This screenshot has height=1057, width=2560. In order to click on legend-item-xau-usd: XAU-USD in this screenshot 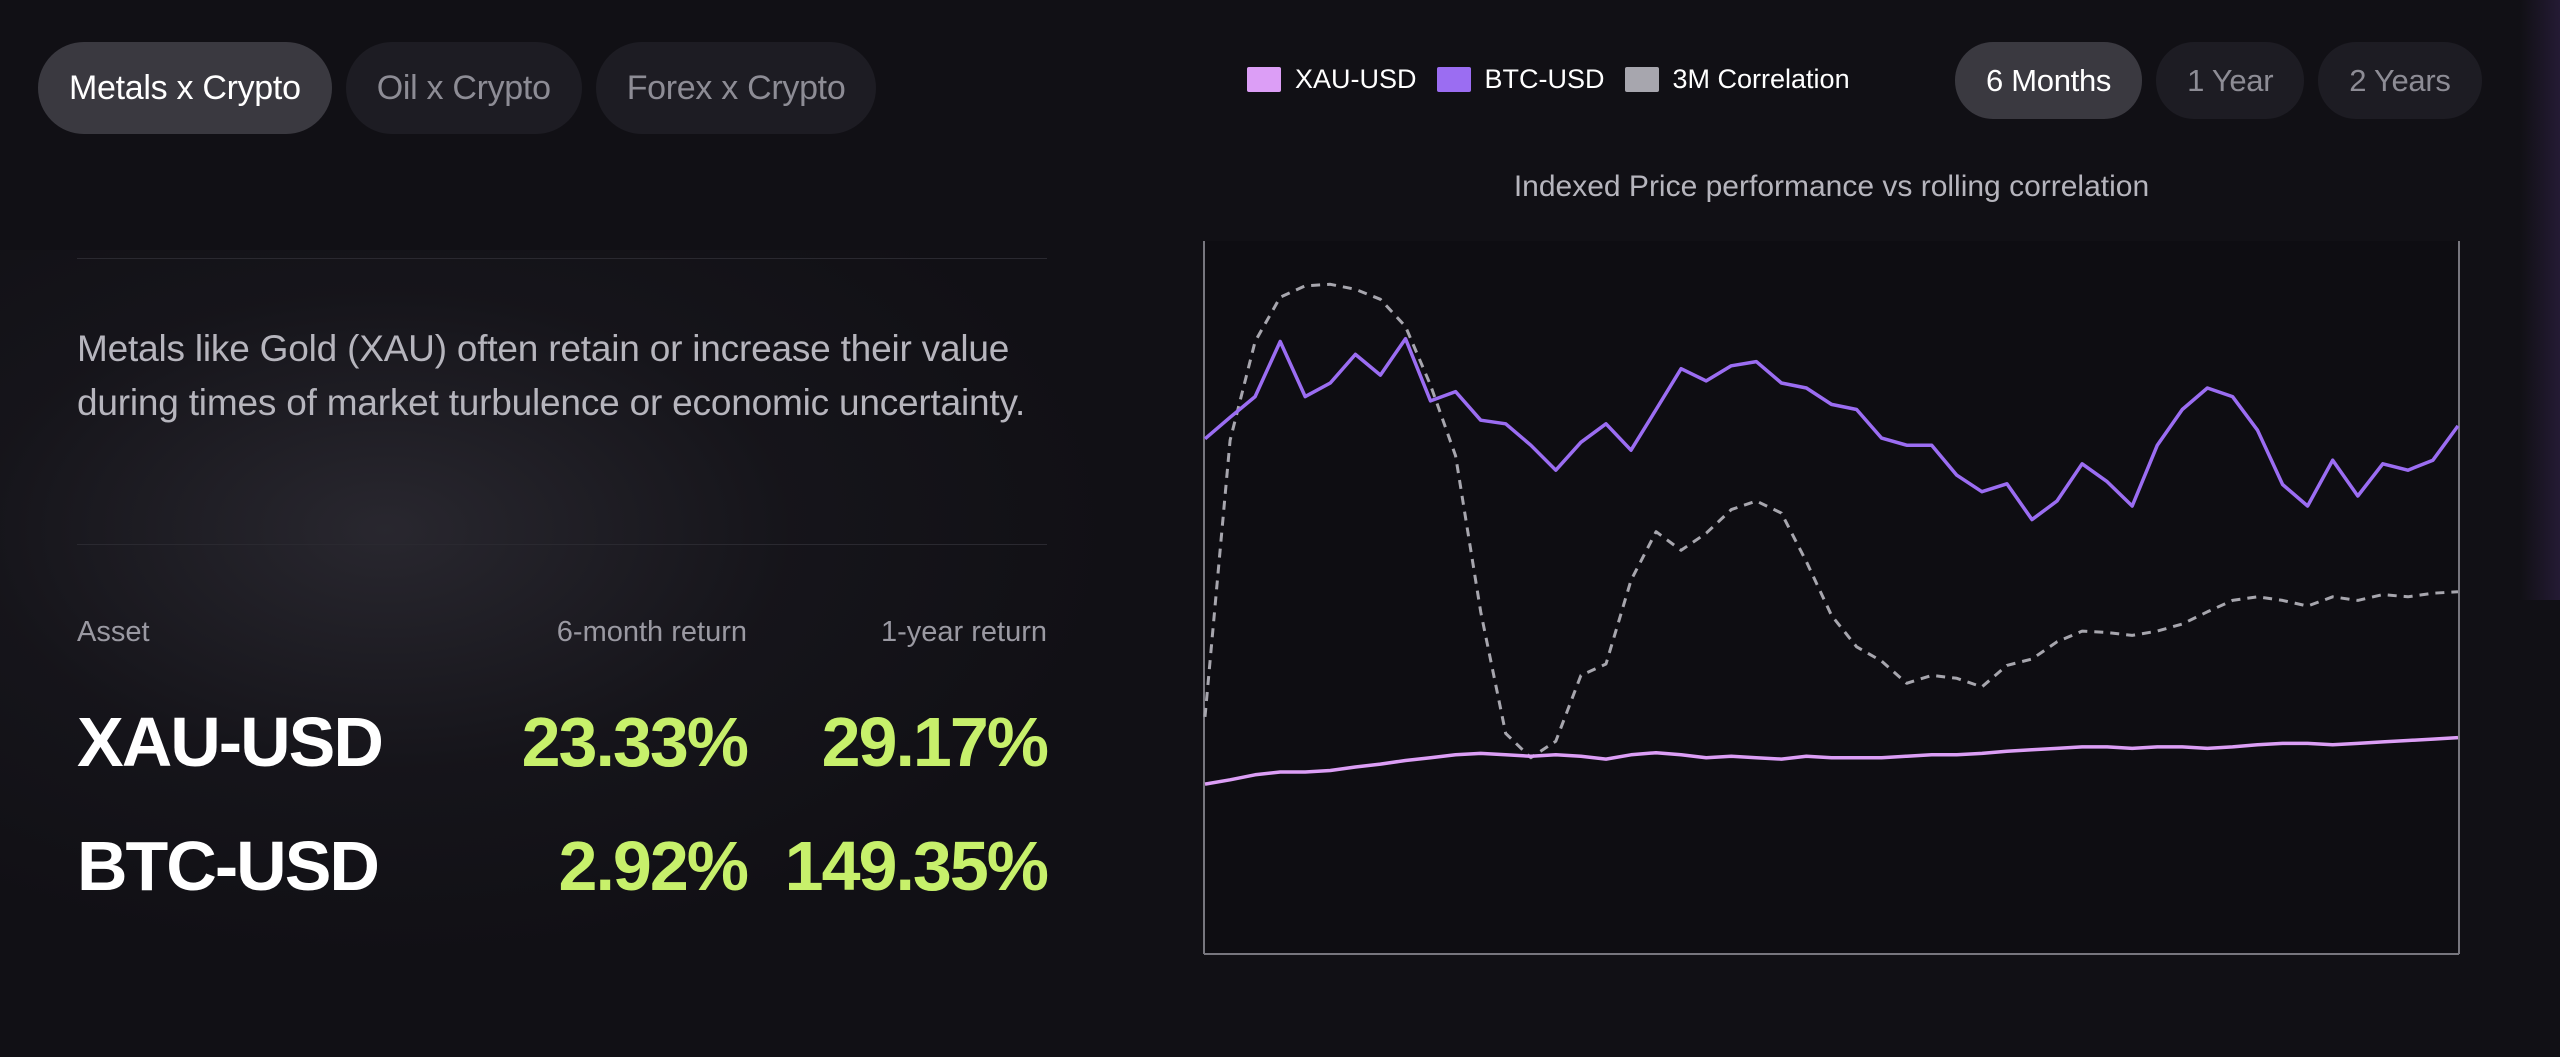, I will do `click(1332, 79)`.